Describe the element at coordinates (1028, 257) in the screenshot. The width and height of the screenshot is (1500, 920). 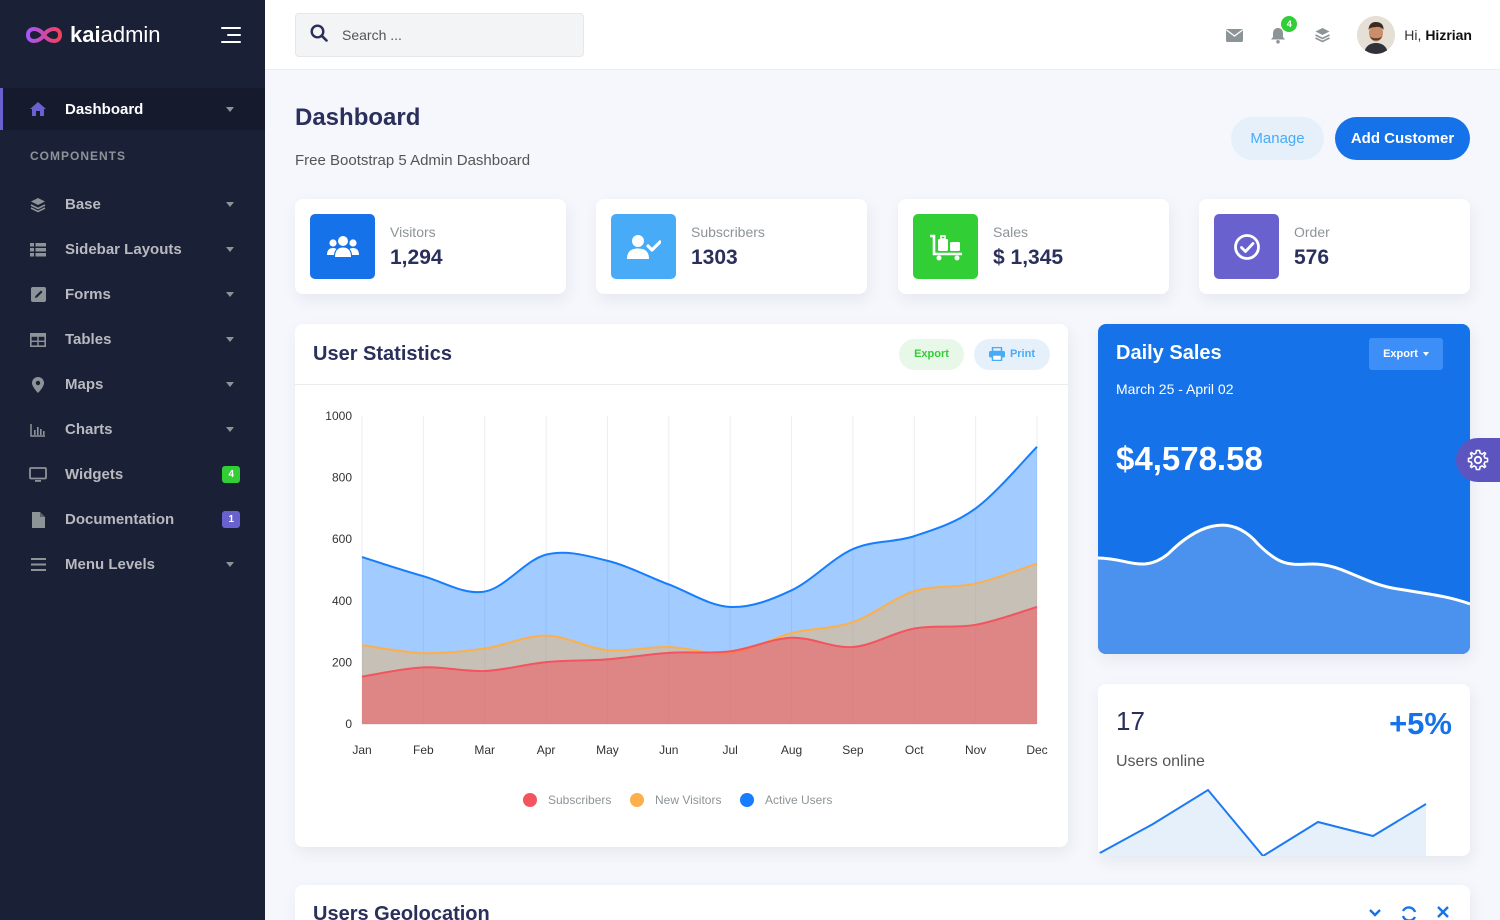
I see `stat-value: $ 1,345` at that location.